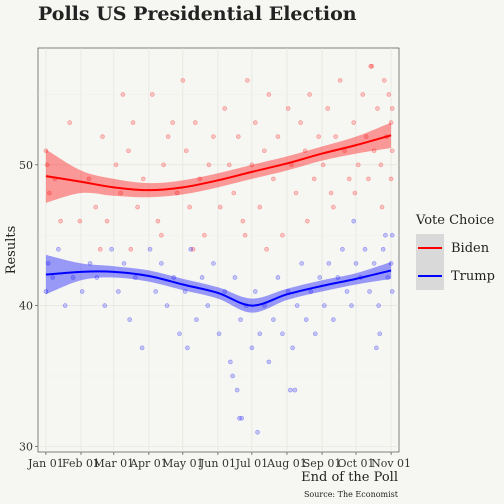 The height and width of the screenshot is (504, 504). What do you see at coordinates (11, 250) in the screenshot?
I see `y-axis-title: Results` at bounding box center [11, 250].